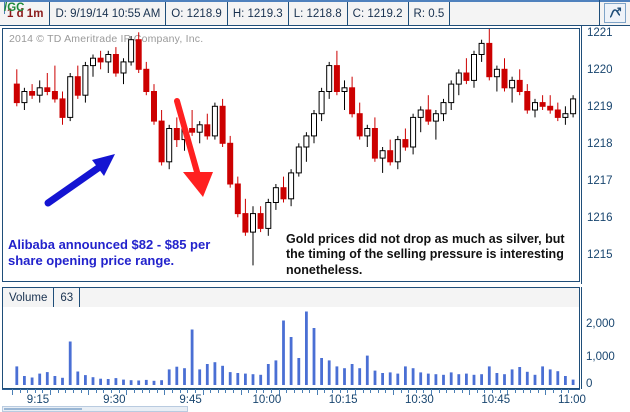 The height and width of the screenshot is (412, 630). Describe the element at coordinates (600, 107) in the screenshot. I see `price-axis-label: 1219` at that location.